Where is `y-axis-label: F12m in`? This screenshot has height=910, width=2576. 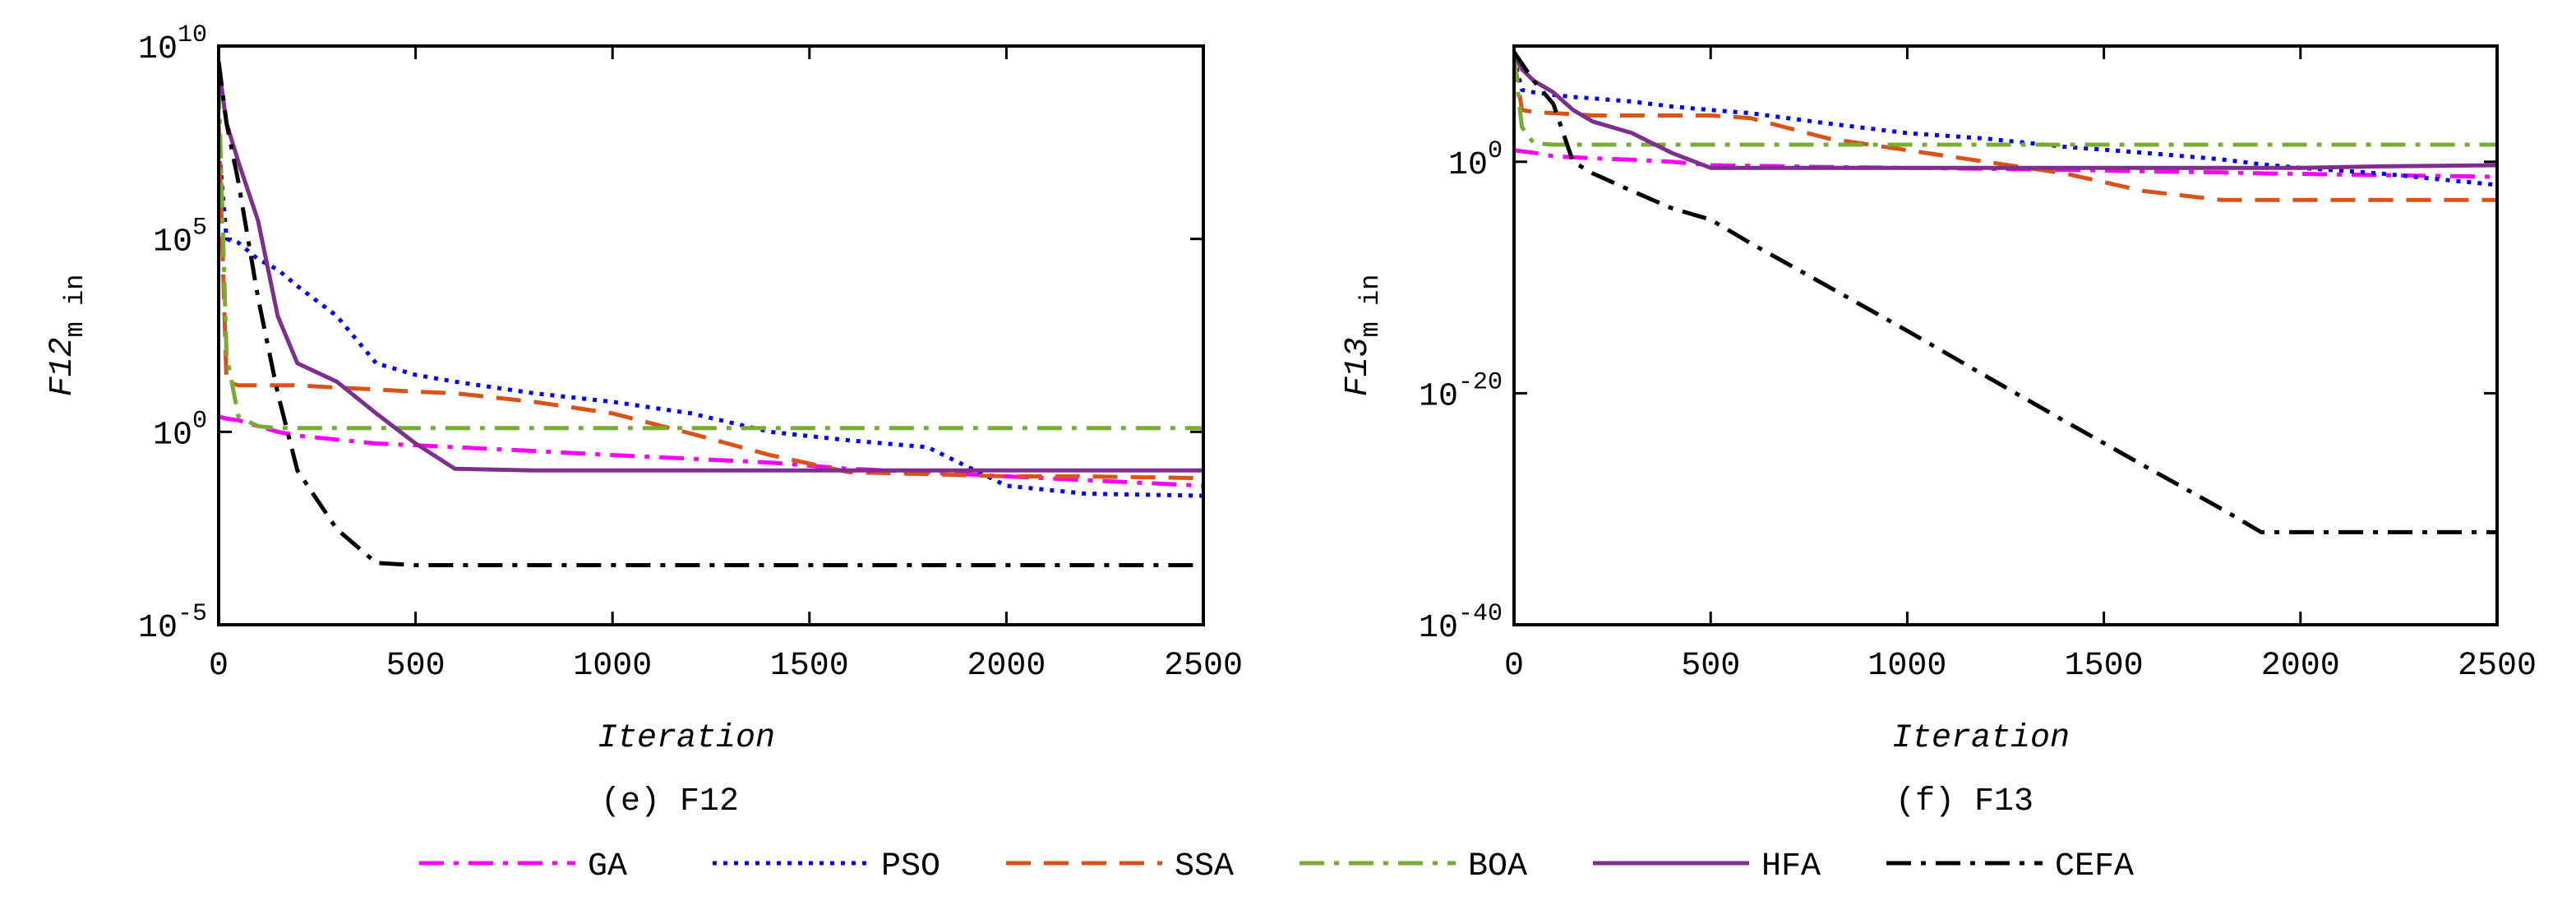
y-axis-label: F12m in is located at coordinates (67, 336).